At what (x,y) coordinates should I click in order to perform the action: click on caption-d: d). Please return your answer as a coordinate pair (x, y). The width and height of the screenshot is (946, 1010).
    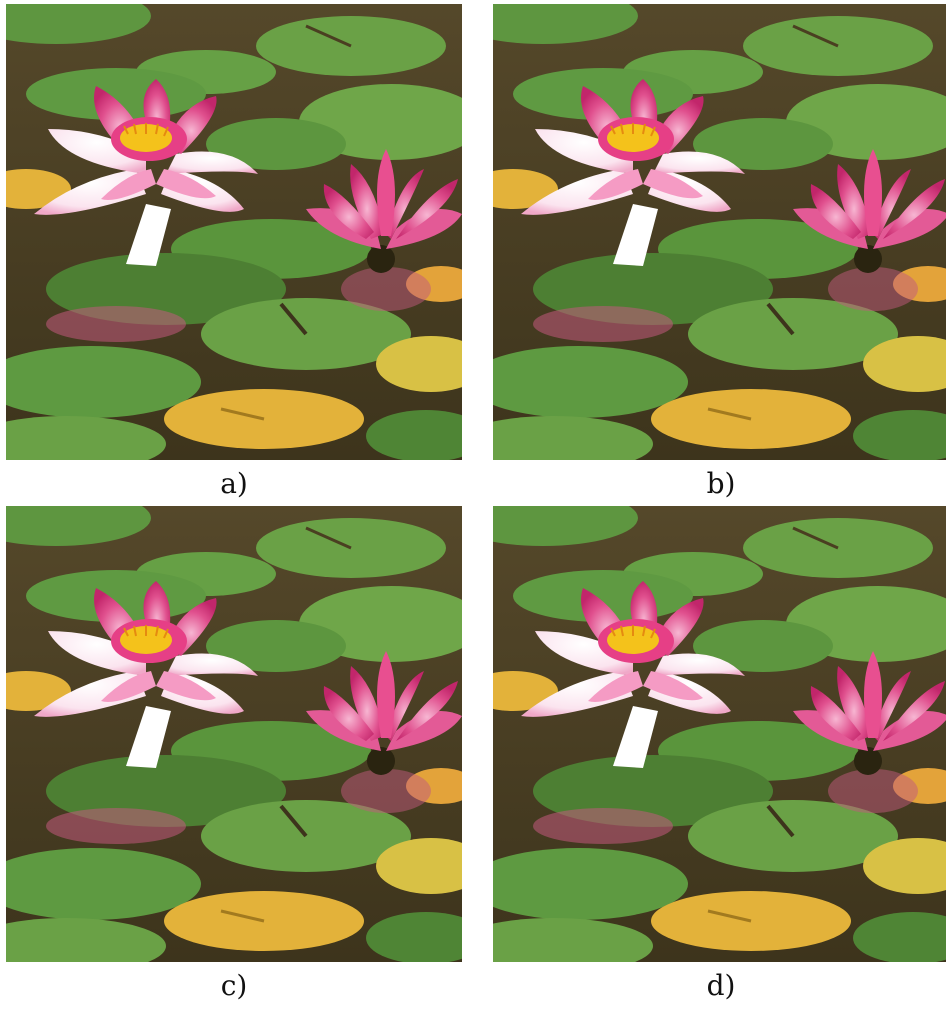
    Looking at the image, I should click on (721, 985).